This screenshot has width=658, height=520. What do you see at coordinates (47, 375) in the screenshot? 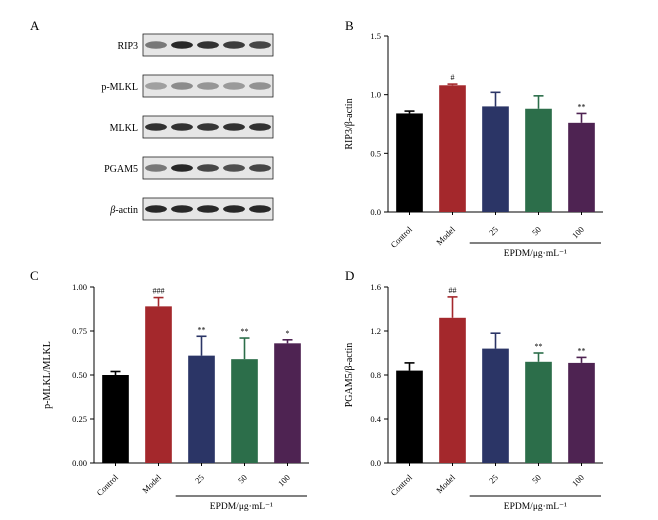
I see `y-axis-label: p-MLKL/MLKL` at bounding box center [47, 375].